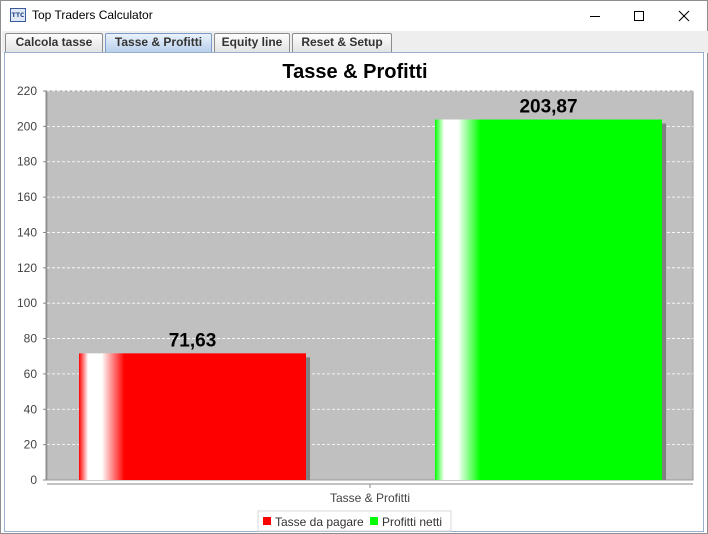 This screenshot has height=534, width=708. What do you see at coordinates (354, 16) in the screenshot?
I see `title-bar: TTC Top Traders Calculator` at bounding box center [354, 16].